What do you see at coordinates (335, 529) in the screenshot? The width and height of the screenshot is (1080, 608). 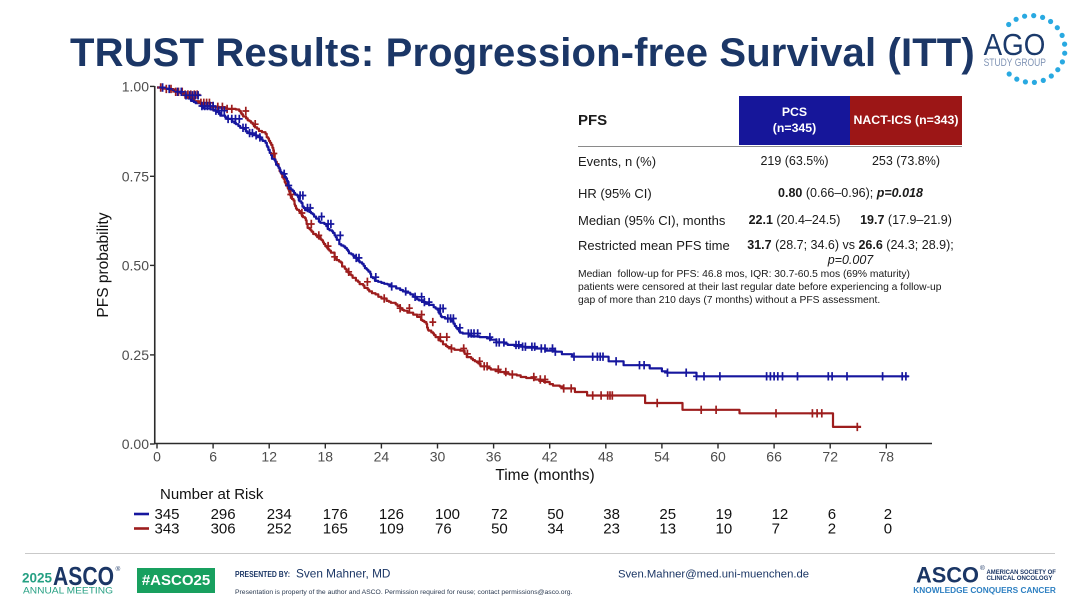 I see `svg-text: 165` at bounding box center [335, 529].